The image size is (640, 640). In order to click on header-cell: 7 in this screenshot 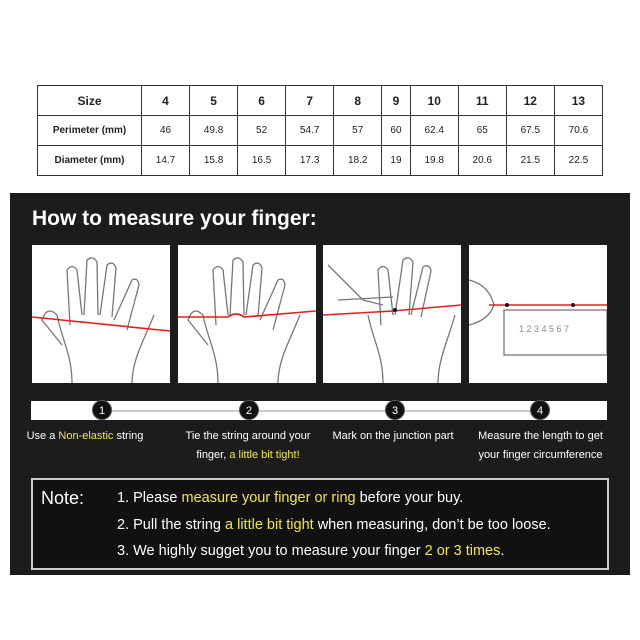, I will do `click(310, 100)`.